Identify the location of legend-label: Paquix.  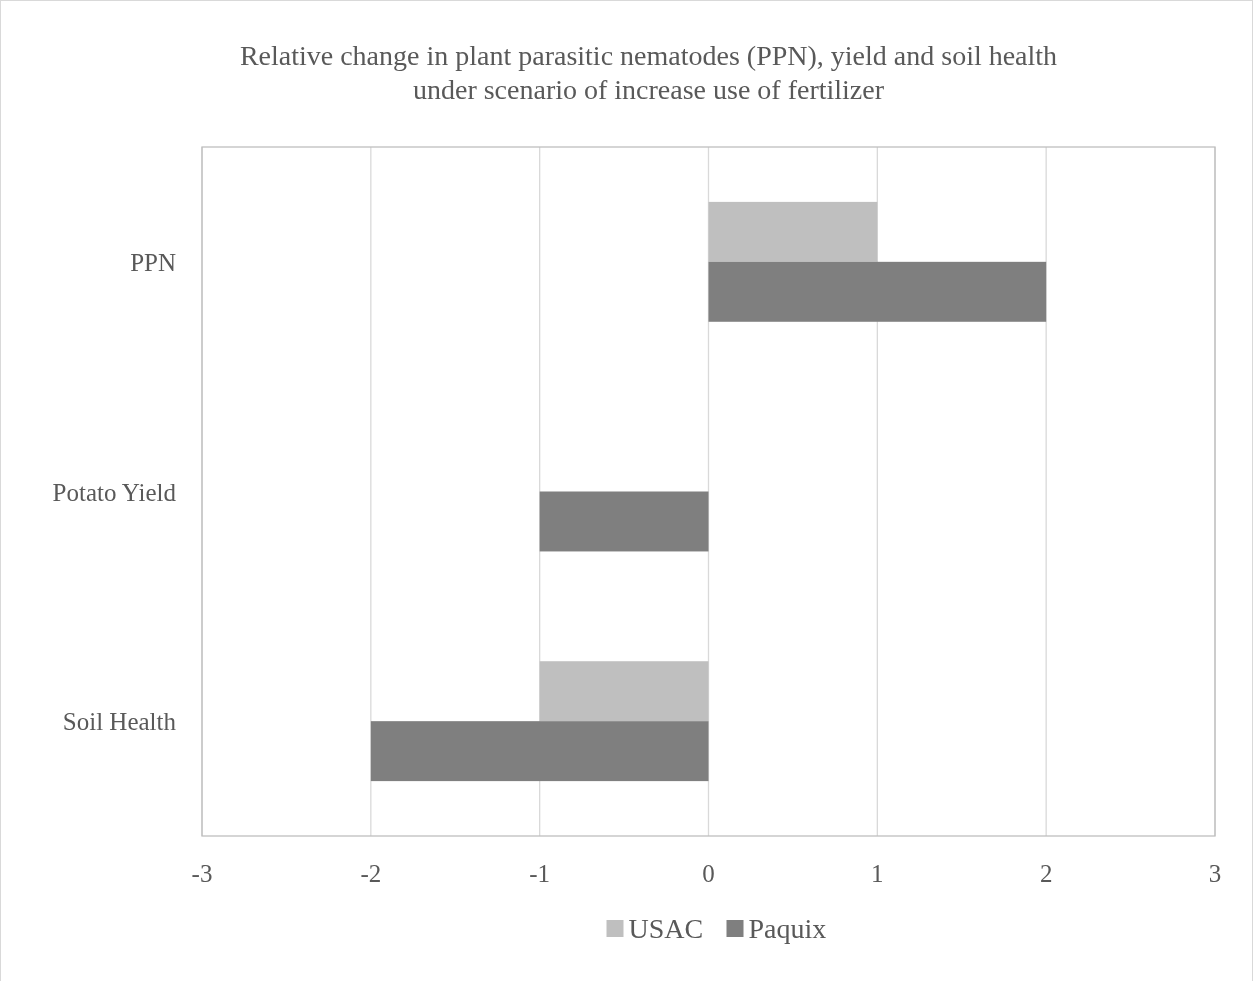
(787, 928).